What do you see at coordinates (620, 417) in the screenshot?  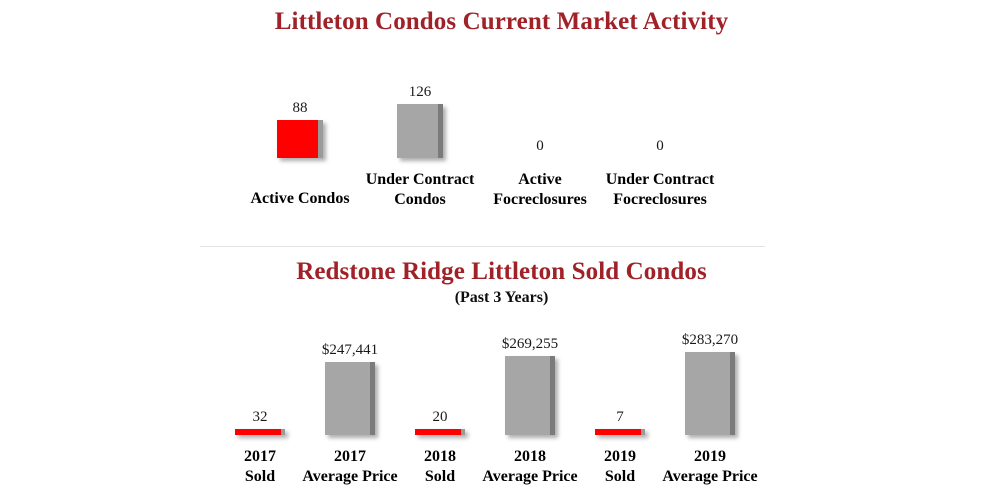 I see `bar-value-label: 7` at bounding box center [620, 417].